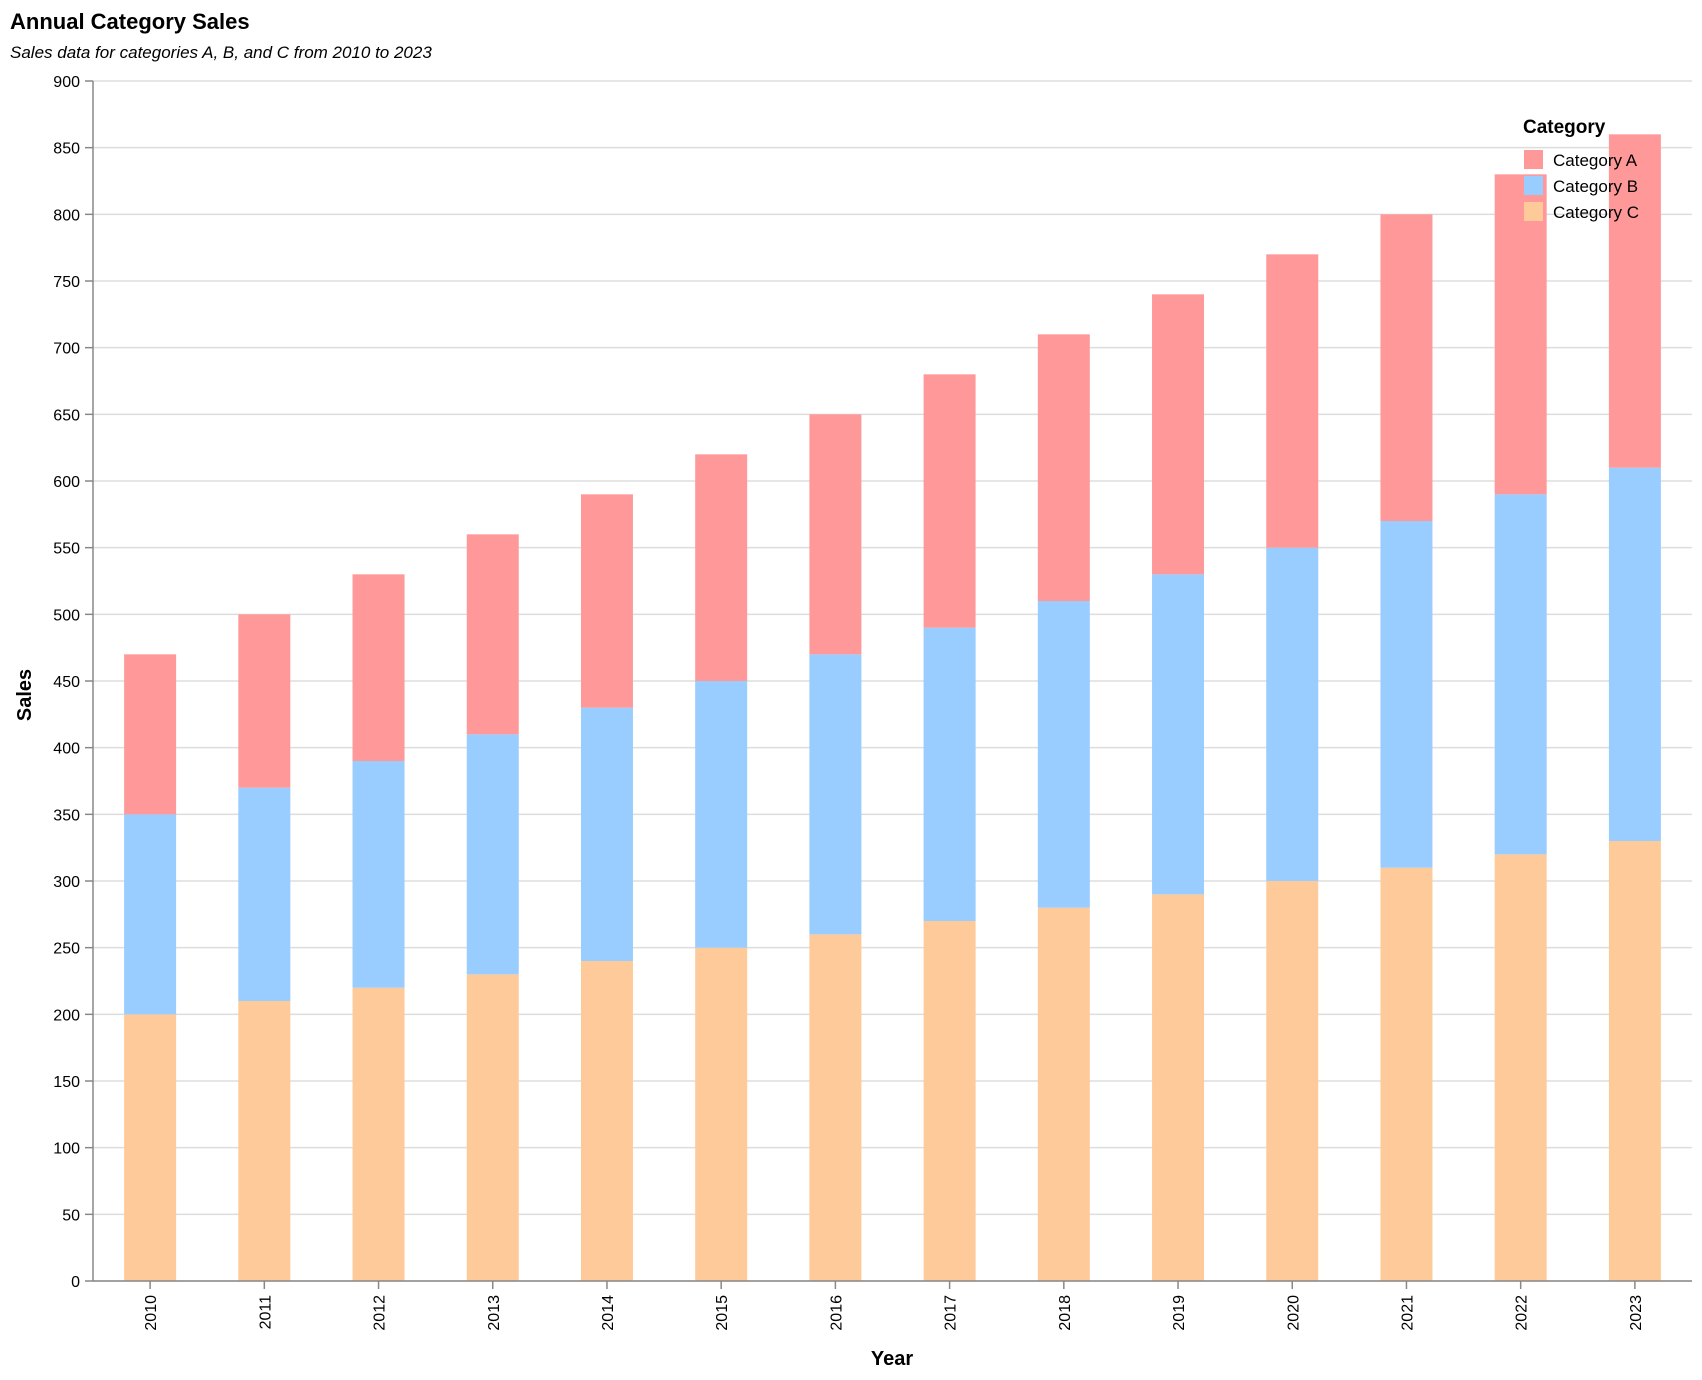 The width and height of the screenshot is (1702, 1380). I want to click on bar-category-c-2011, so click(264, 1141).